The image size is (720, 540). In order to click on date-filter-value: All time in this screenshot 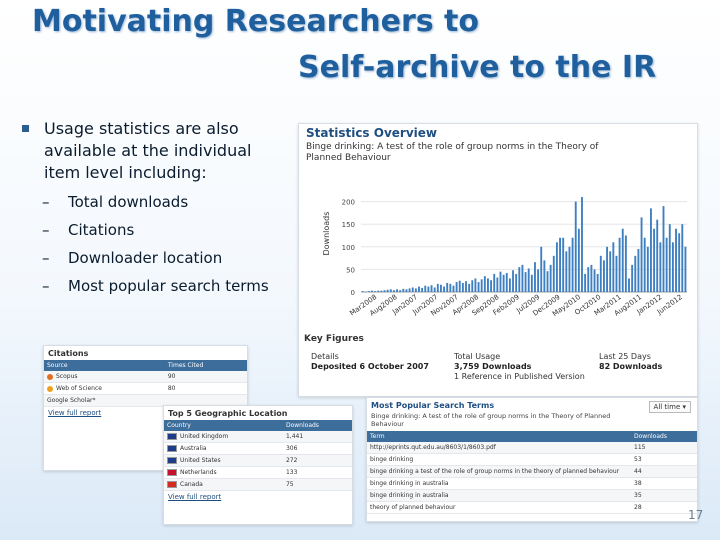, I will do `click(667, 407)`.